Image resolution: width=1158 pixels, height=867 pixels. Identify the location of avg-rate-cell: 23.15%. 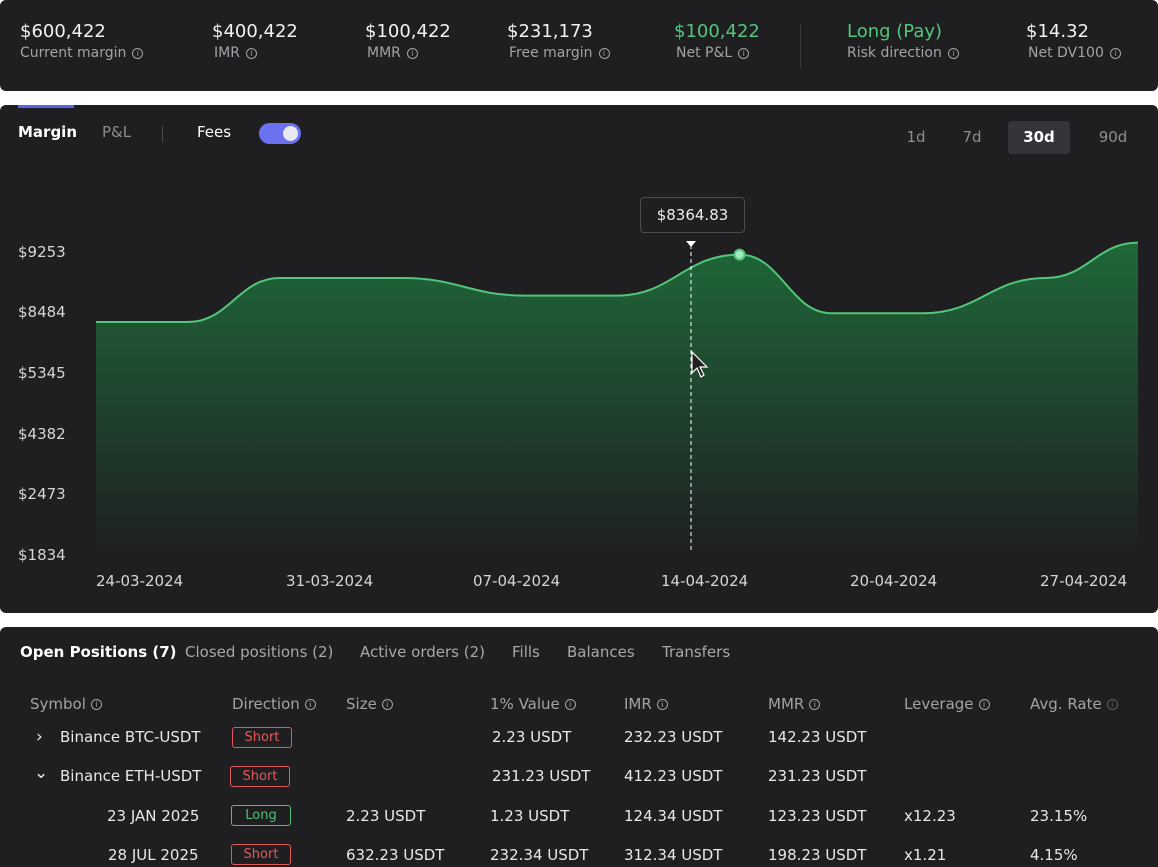
(1059, 816).